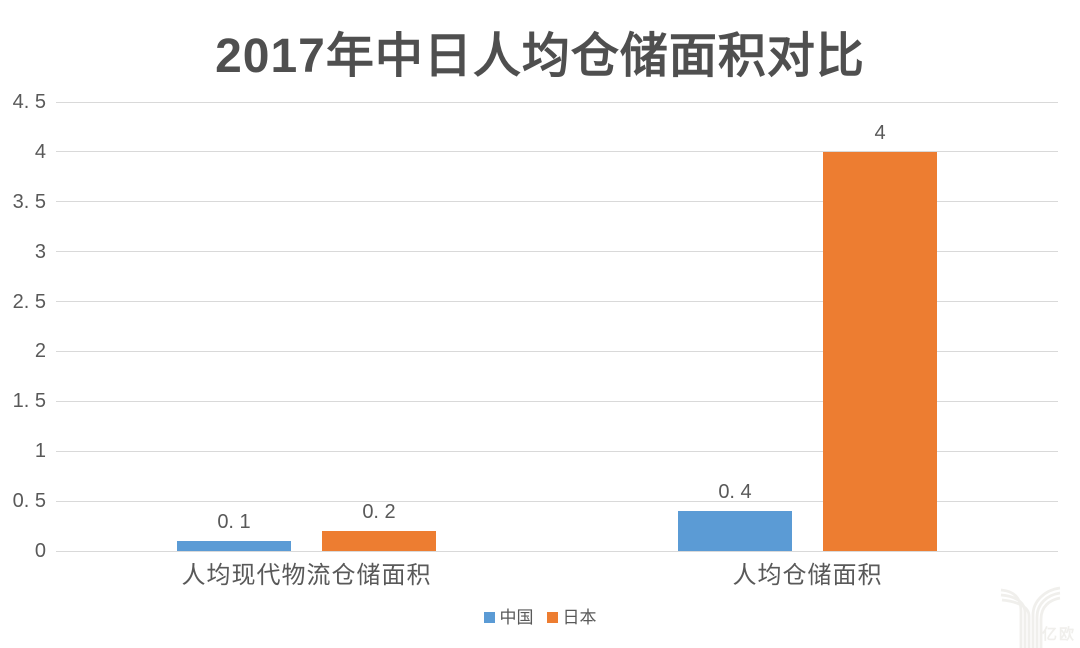 The width and height of the screenshot is (1080, 648). Describe the element at coordinates (40, 251) in the screenshot. I see `y-axis-tick-label: 3` at that location.